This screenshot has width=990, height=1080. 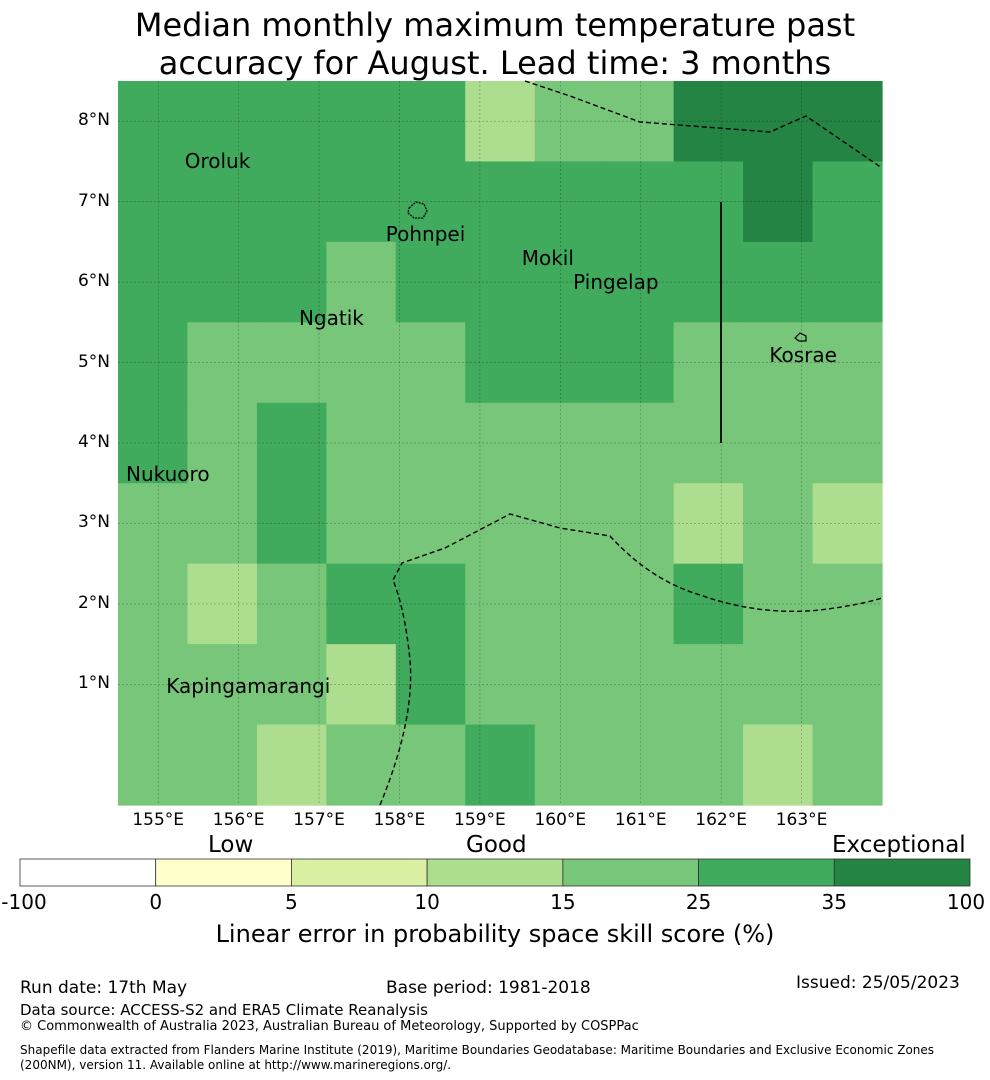 I want to click on latitude-tick-label: 2°N, so click(x=93, y=602).